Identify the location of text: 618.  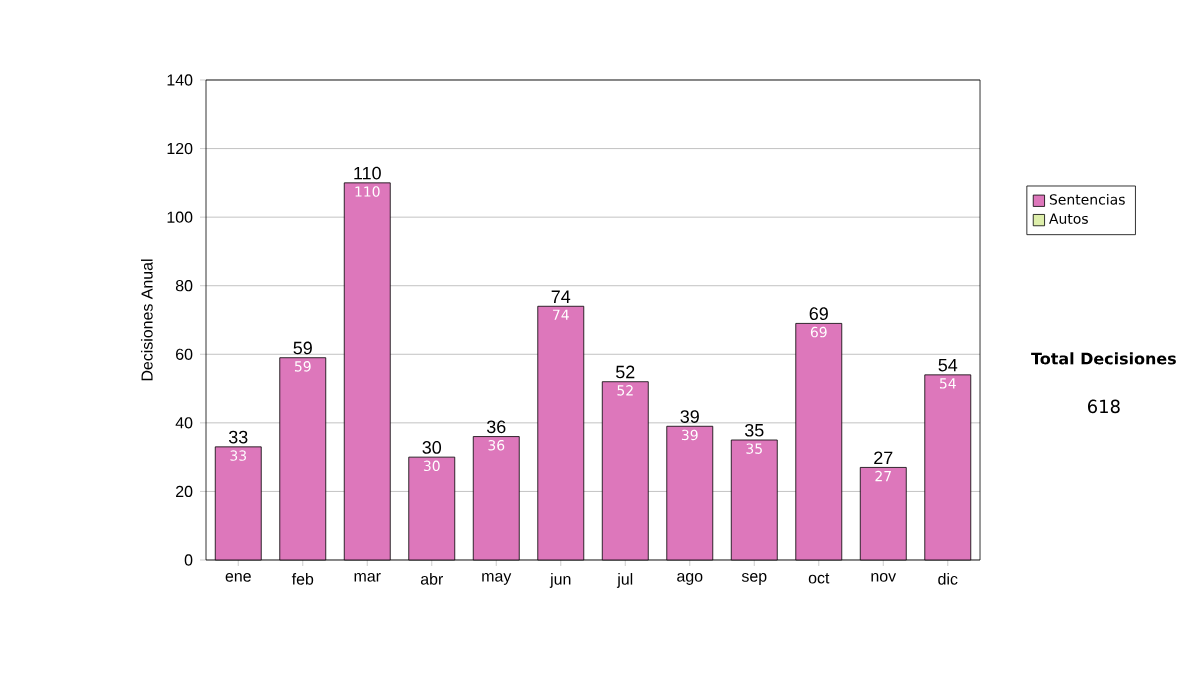
(1104, 406).